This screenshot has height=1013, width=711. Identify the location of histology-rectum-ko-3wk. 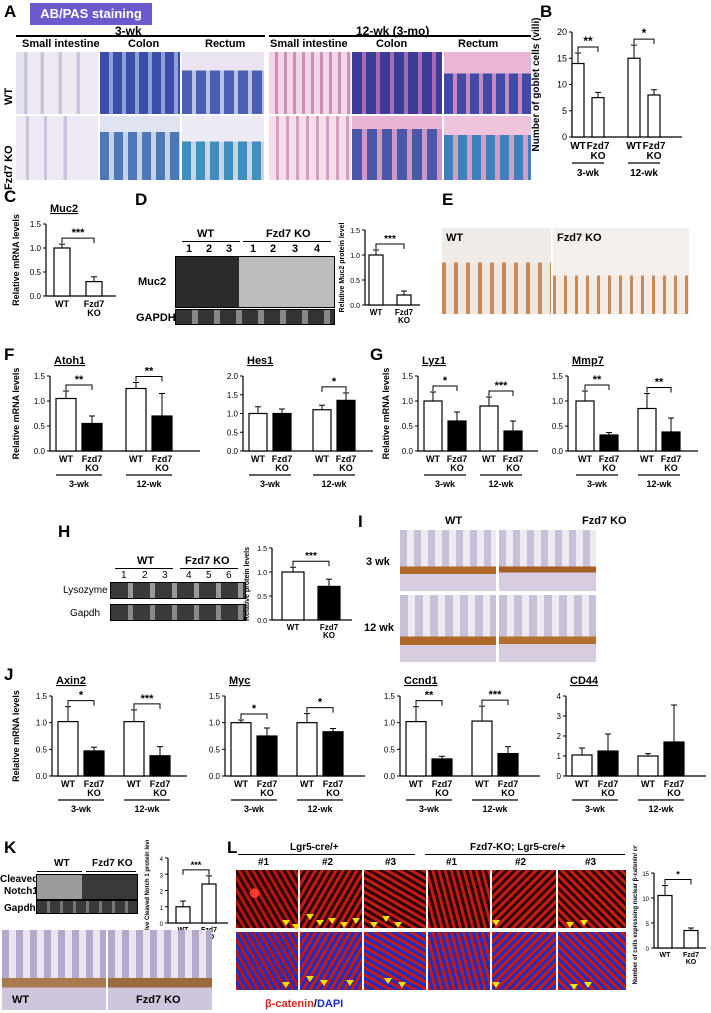
(223, 148).